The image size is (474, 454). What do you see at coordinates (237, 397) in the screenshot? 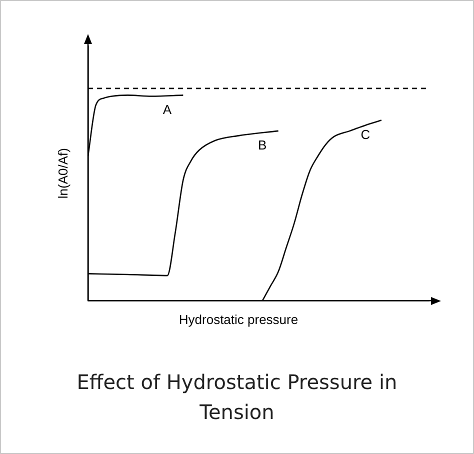
I see `text: Effect of Hydrostatic Pressure in Tension` at bounding box center [237, 397].